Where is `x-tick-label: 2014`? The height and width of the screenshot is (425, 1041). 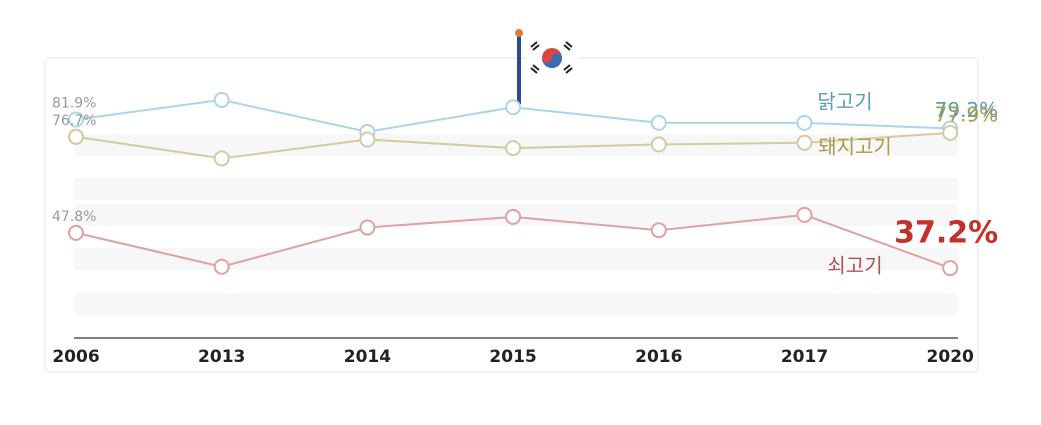
x-tick-label: 2014 is located at coordinates (367, 357).